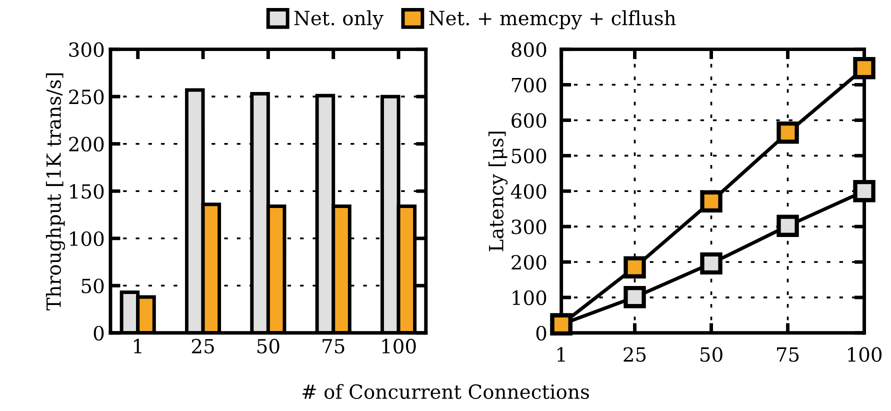 The width and height of the screenshot is (891, 411). Describe the element at coordinates (339, 20) in the screenshot. I see `legend-label: Net. only` at that location.